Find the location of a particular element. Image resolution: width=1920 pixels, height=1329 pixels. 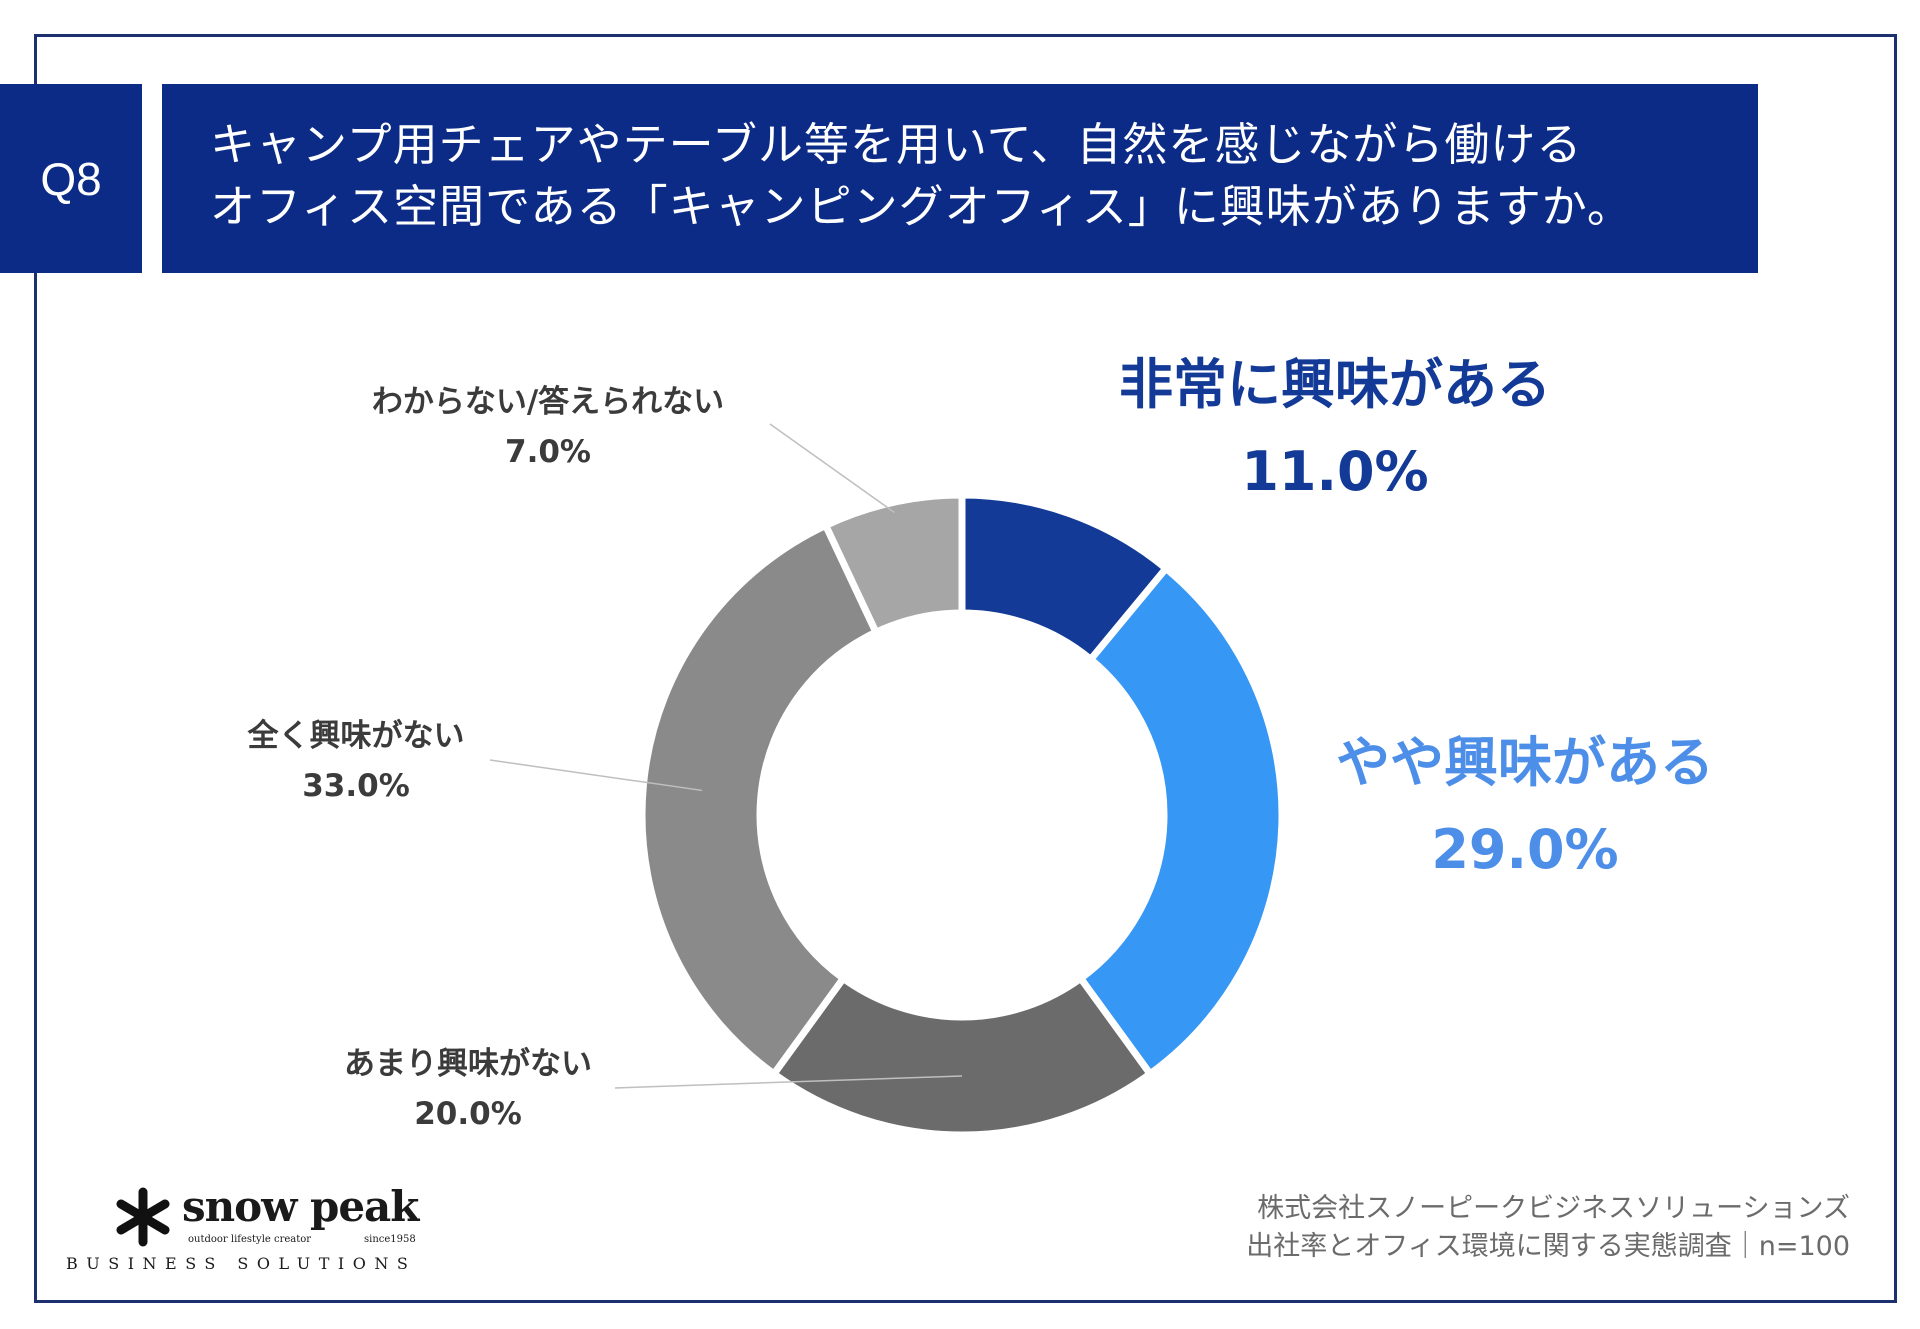

slice-label-very-interested: 非常に興味がある is located at coordinates (1335, 379).